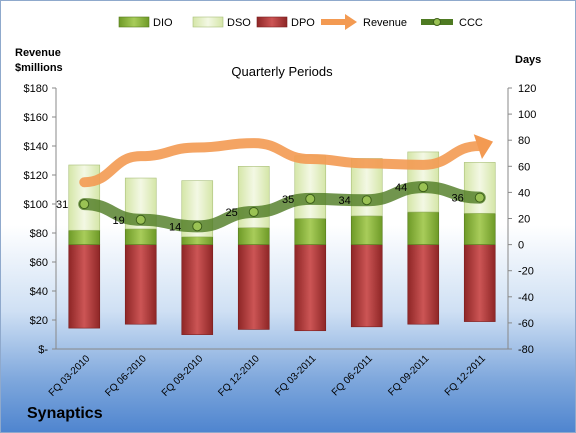 The height and width of the screenshot is (433, 576). What do you see at coordinates (528, 60) in the screenshot?
I see `right-axis-label: Days` at bounding box center [528, 60].